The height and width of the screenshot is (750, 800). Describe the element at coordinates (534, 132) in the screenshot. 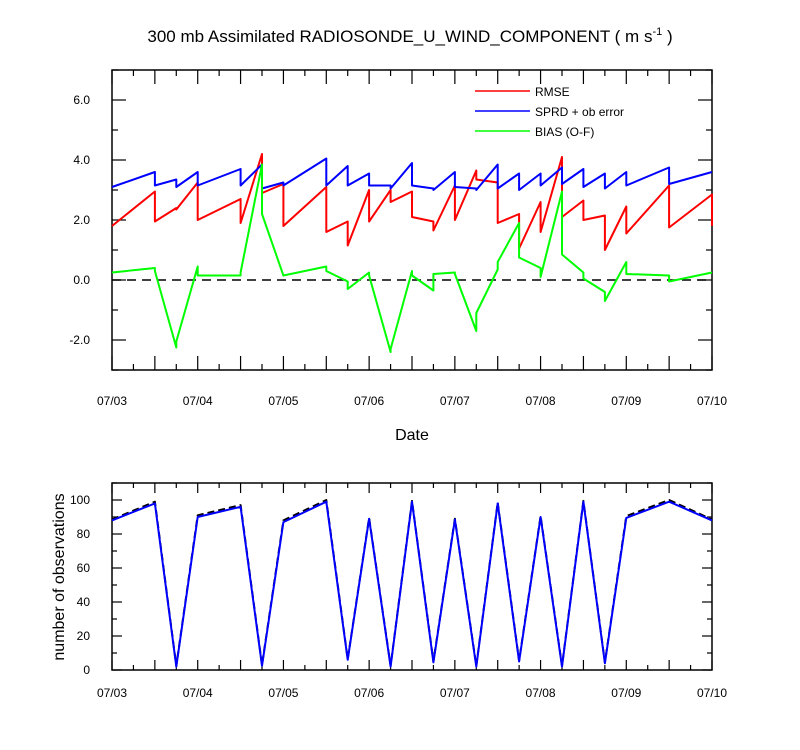

I see `legend-item-bias: BIAS (O-F)` at that location.